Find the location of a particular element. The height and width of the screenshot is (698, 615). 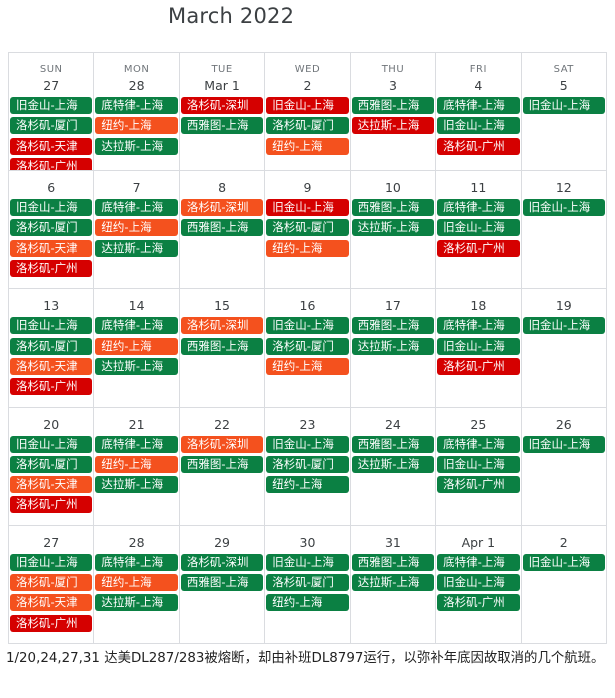

day-cell: 24 西雅图-上海 达拉斯-上海 is located at coordinates (393, 466).